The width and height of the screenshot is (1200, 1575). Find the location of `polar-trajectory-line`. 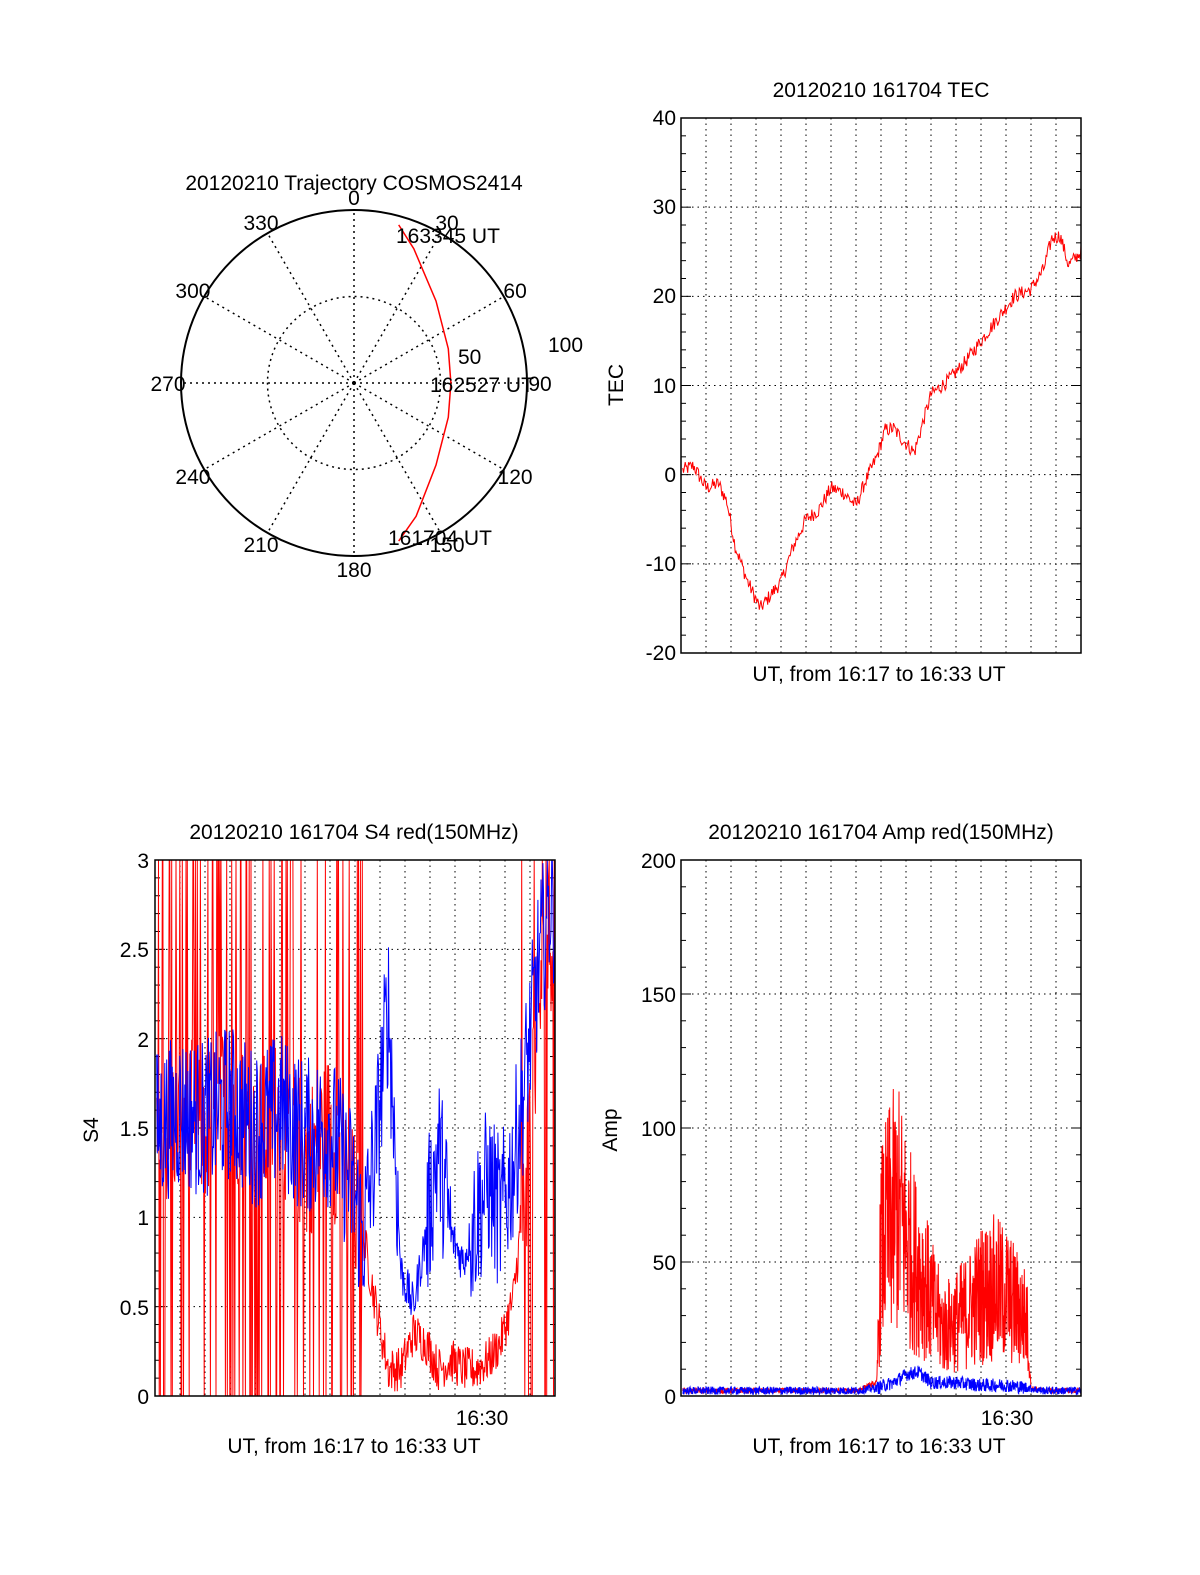

polar-trajectory-line is located at coordinates (425, 383).